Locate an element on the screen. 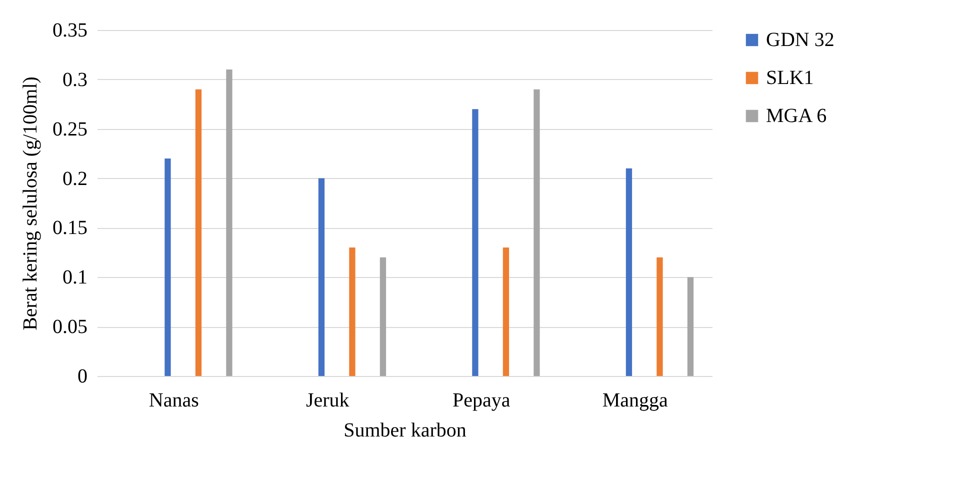  legend-label: GDN 32 is located at coordinates (800, 40).